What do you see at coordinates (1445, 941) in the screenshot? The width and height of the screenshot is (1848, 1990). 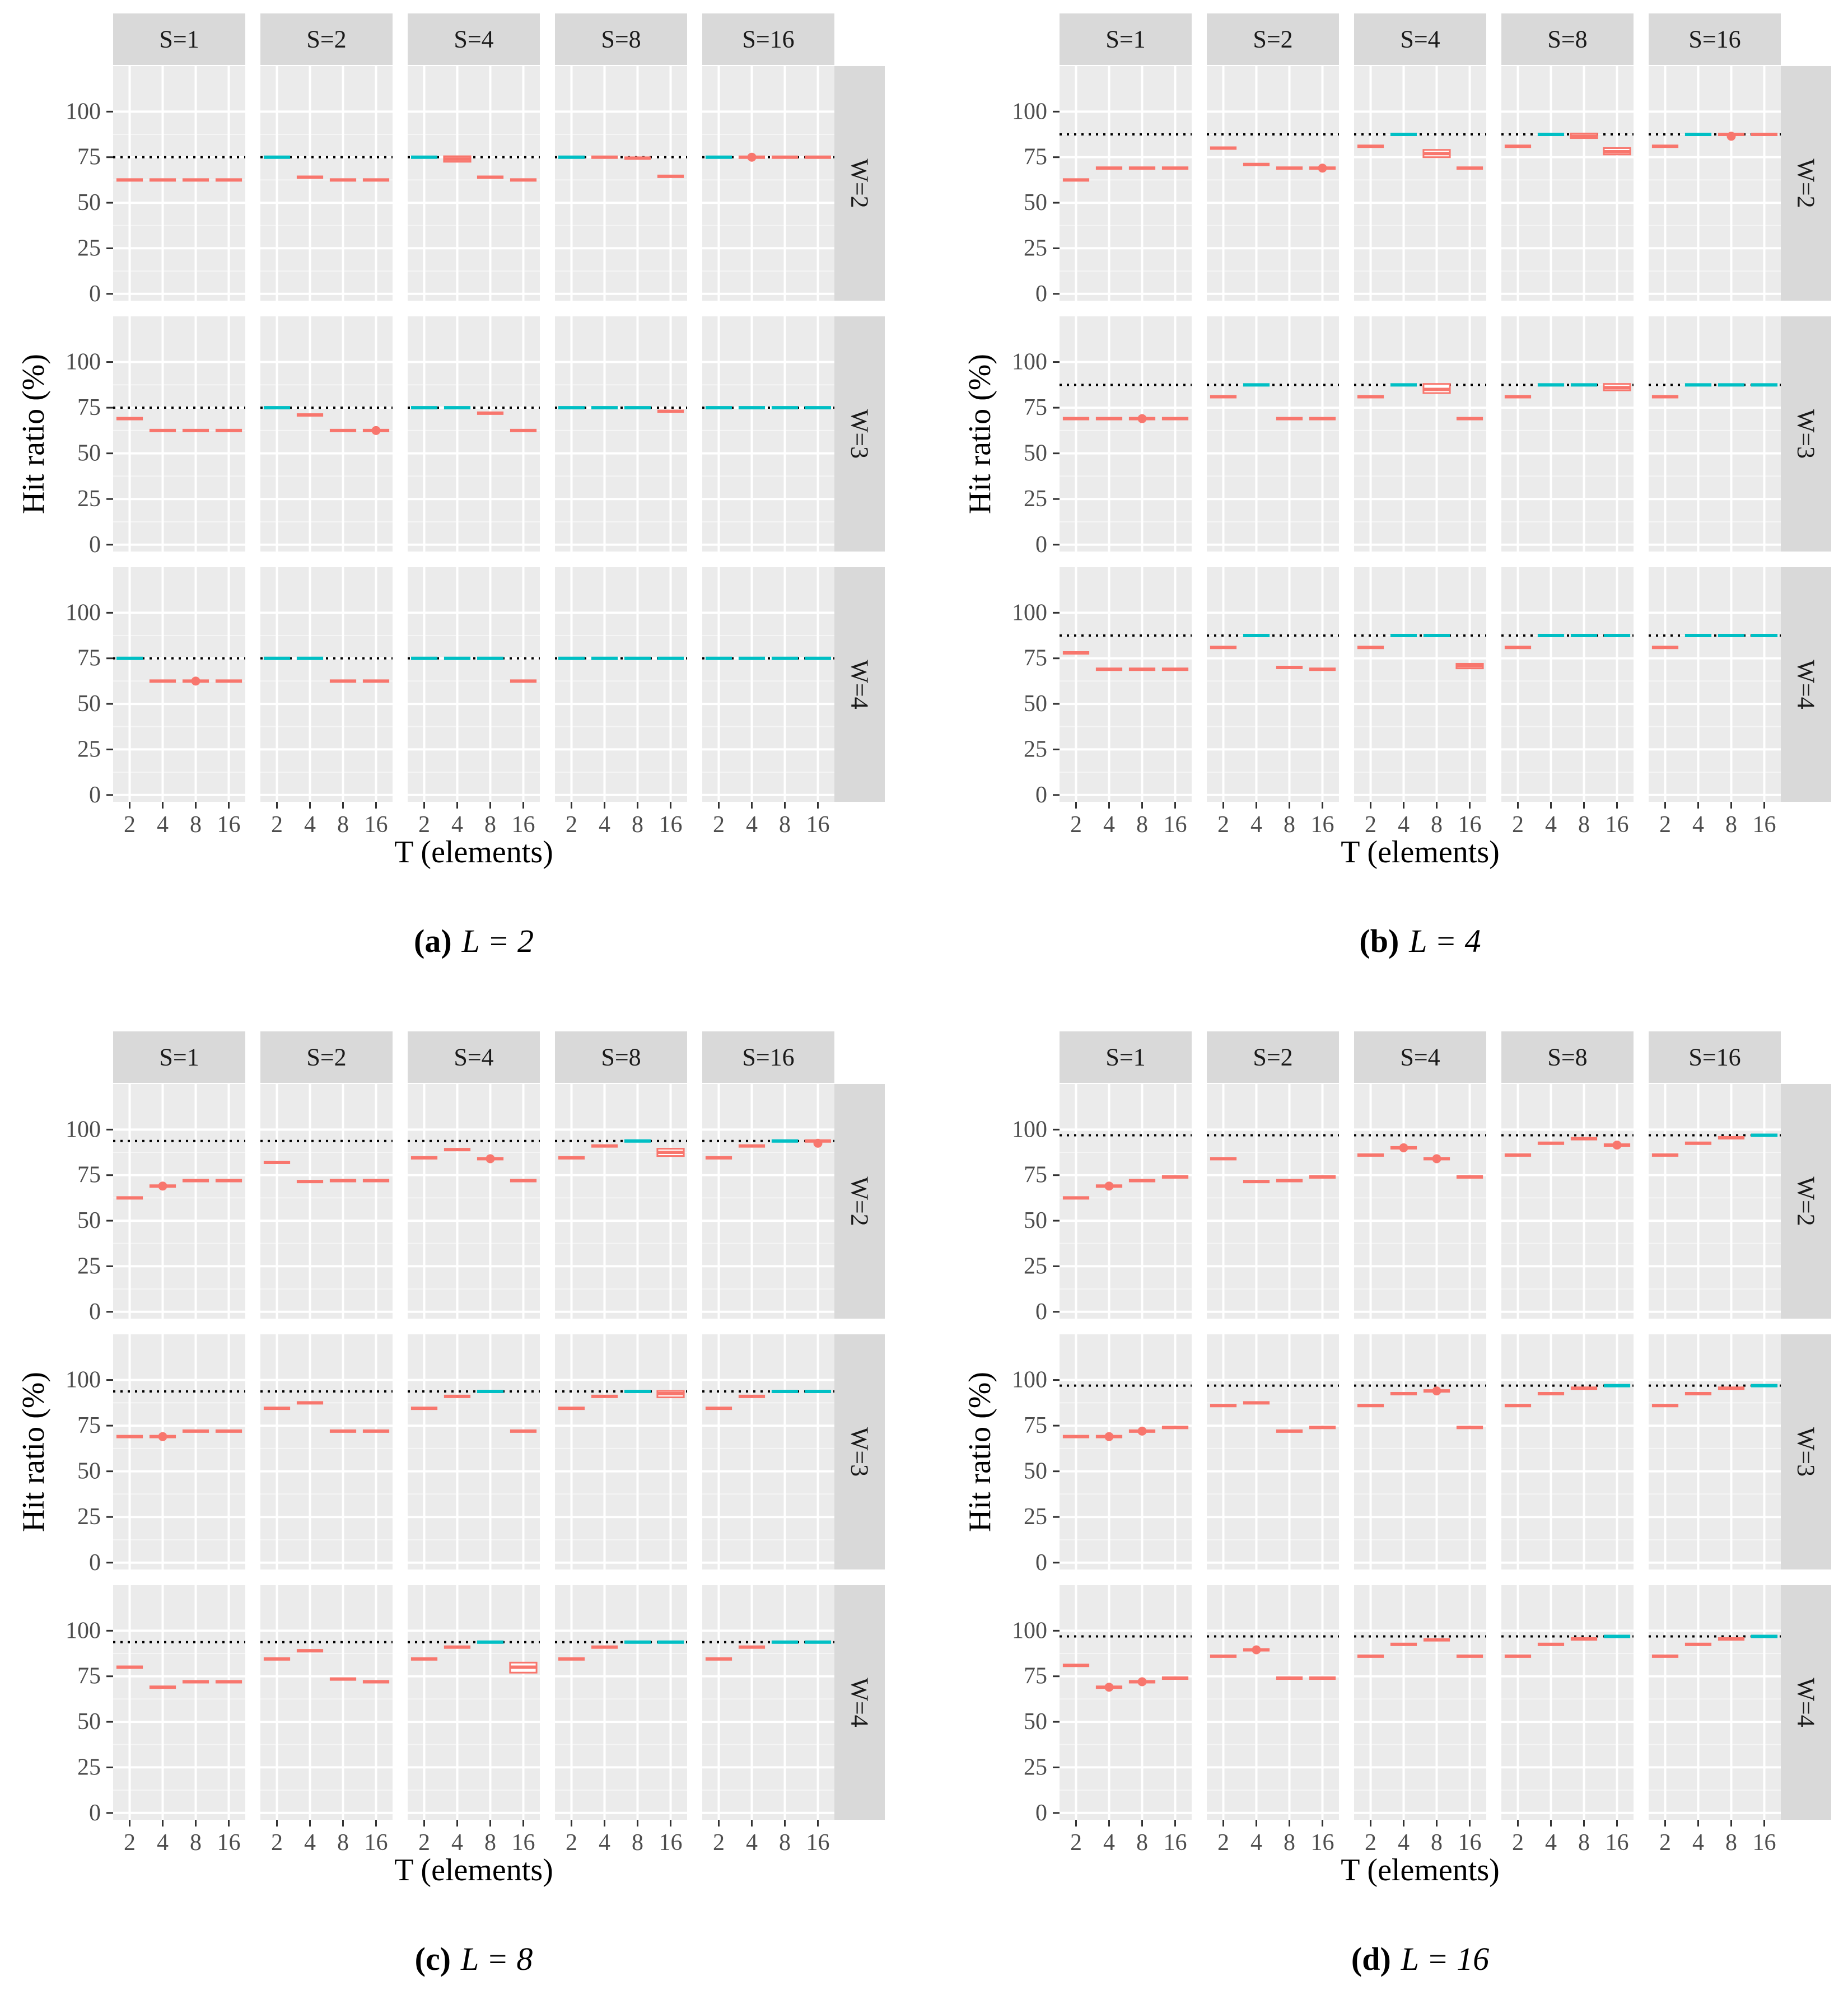 I see `caption-math: L = 4` at bounding box center [1445, 941].